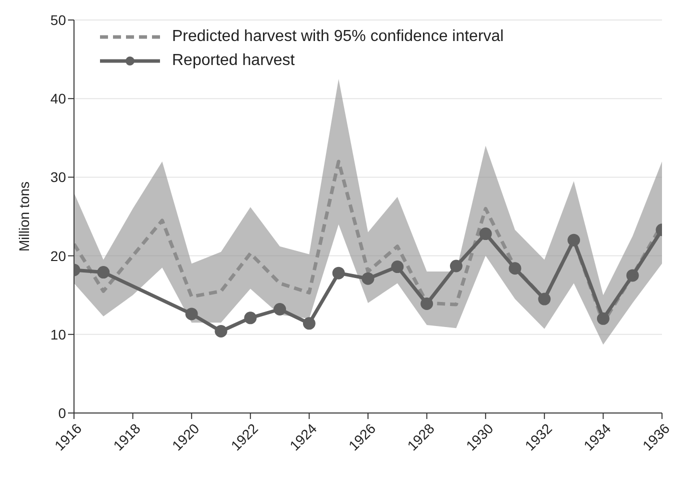  I want to click on y-axis-title: Million tons, so click(24, 216).